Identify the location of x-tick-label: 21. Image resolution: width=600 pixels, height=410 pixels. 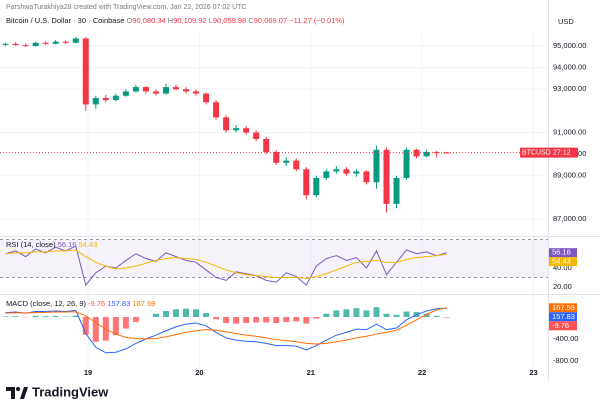
(311, 372).